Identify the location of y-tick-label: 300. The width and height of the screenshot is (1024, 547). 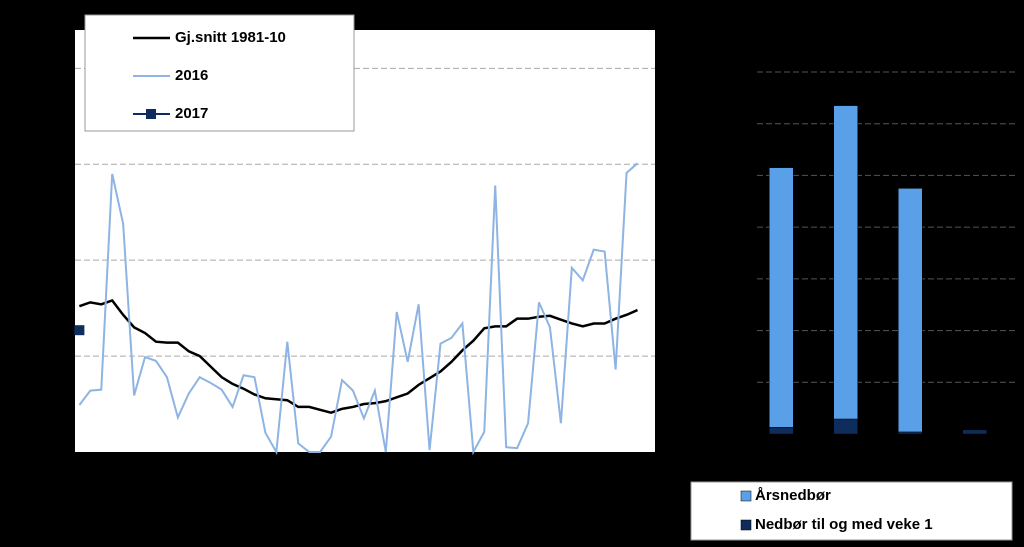
(736, 278).